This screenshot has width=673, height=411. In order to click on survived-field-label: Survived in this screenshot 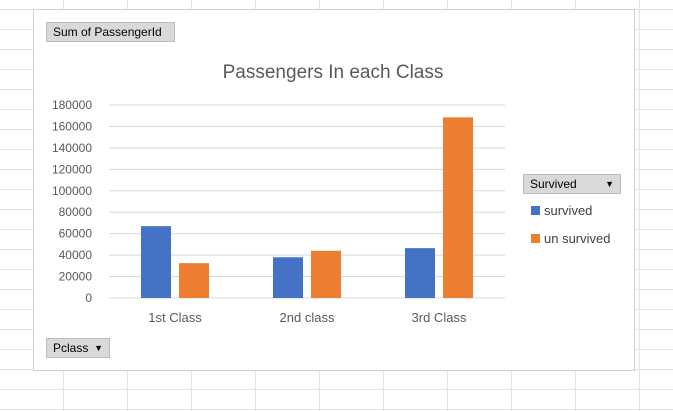, I will do `click(553, 184)`.